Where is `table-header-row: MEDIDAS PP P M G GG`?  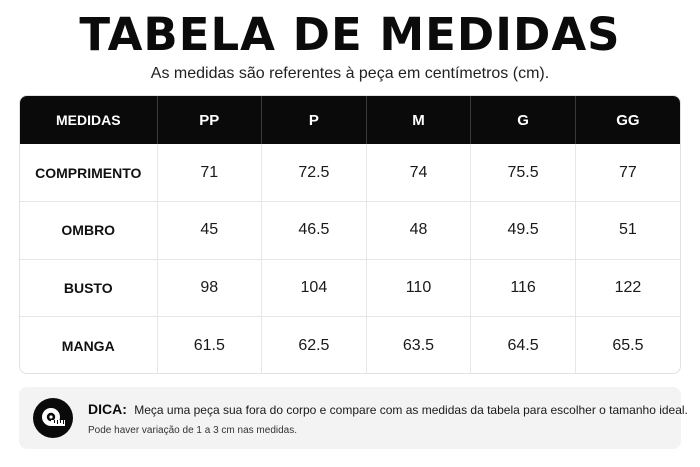 table-header-row: MEDIDAS PP P M G GG is located at coordinates (350, 120).